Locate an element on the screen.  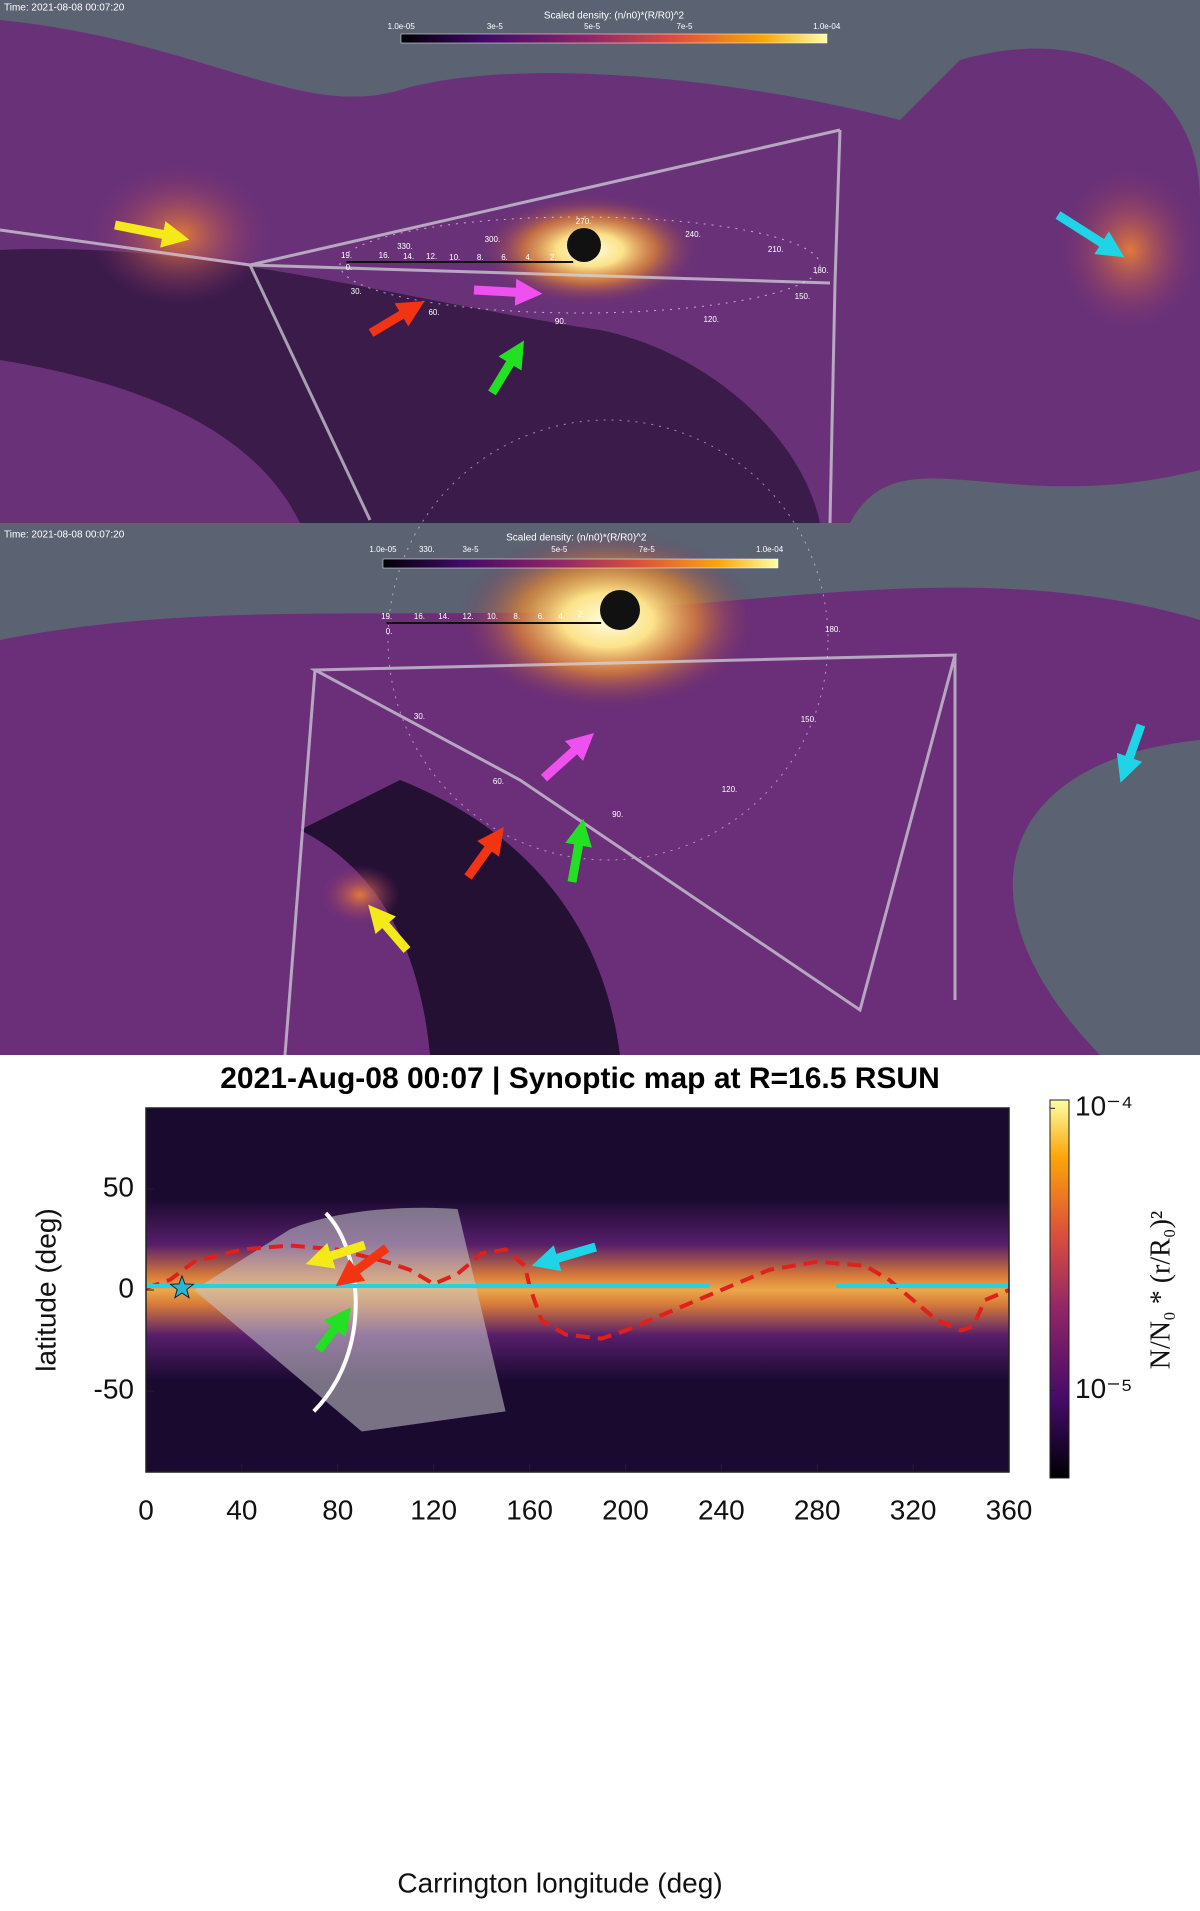
y-tick-label: 0 is located at coordinates (126, 1287).